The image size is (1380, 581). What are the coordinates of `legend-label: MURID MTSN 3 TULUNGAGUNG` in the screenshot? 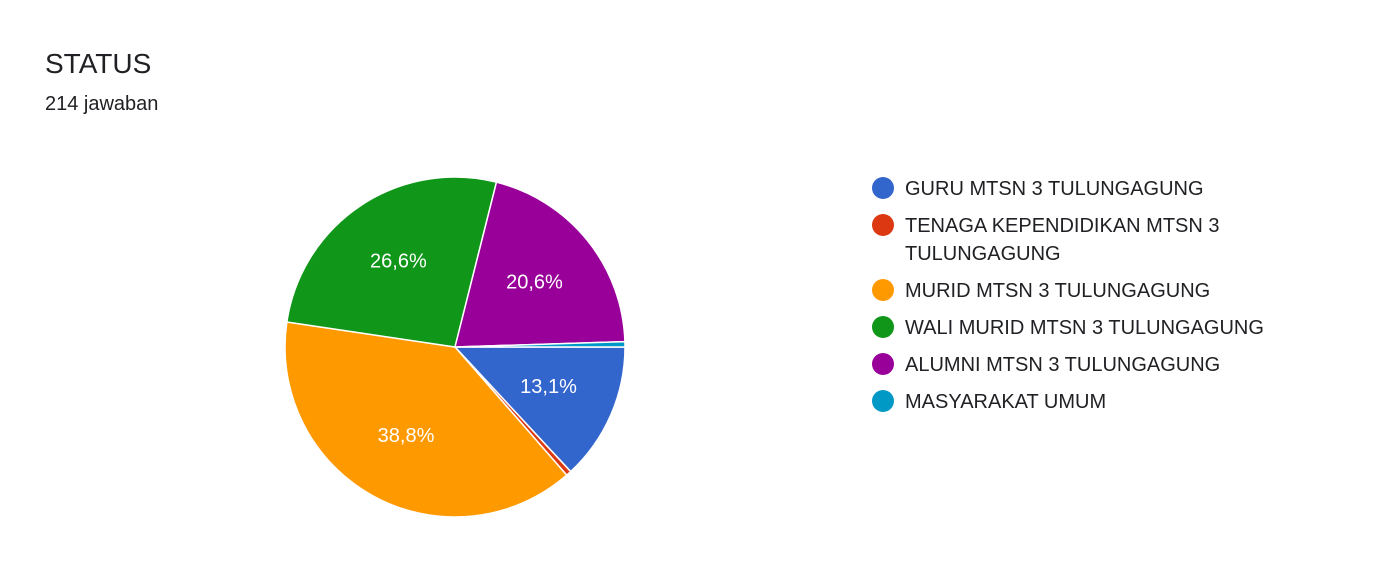 It's located at (1058, 291).